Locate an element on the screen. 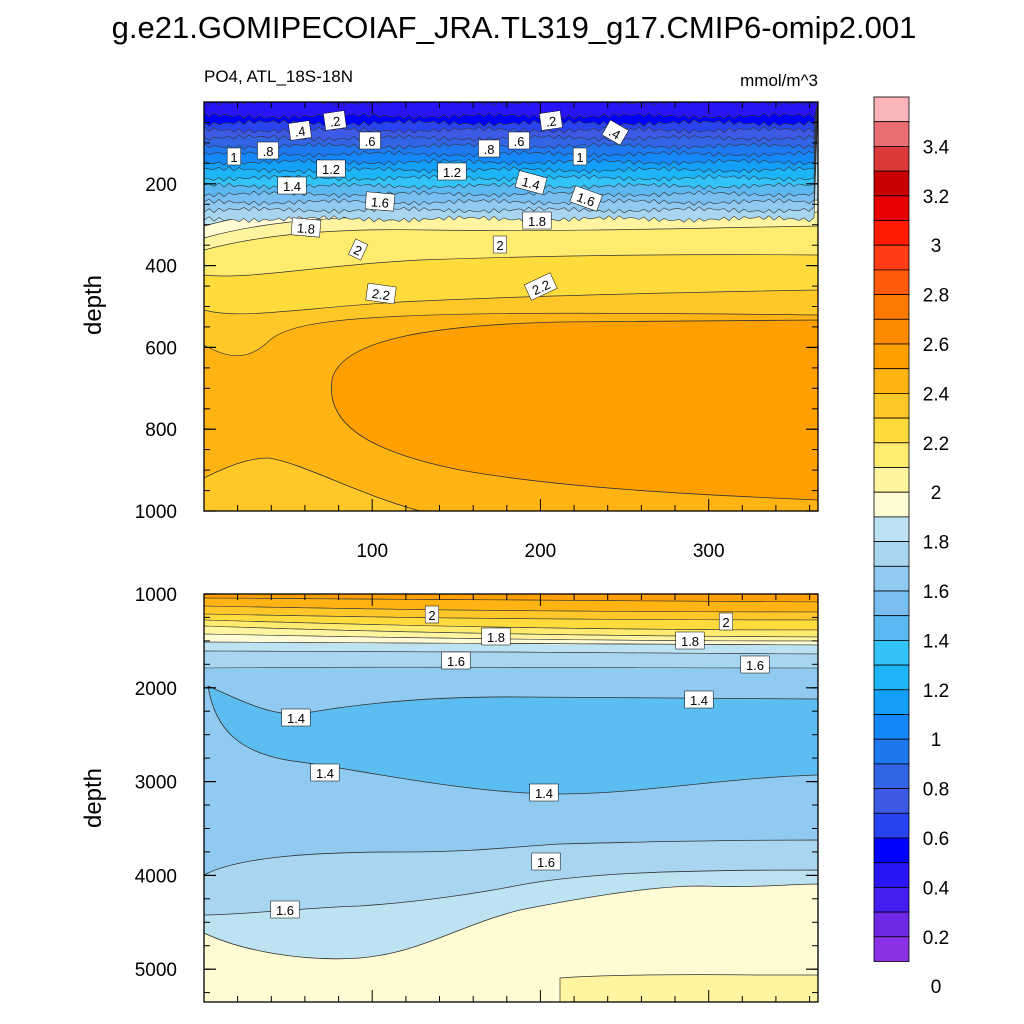 The image size is (1024, 1024). panel-units-label: mmol/m^3 is located at coordinates (779, 80).